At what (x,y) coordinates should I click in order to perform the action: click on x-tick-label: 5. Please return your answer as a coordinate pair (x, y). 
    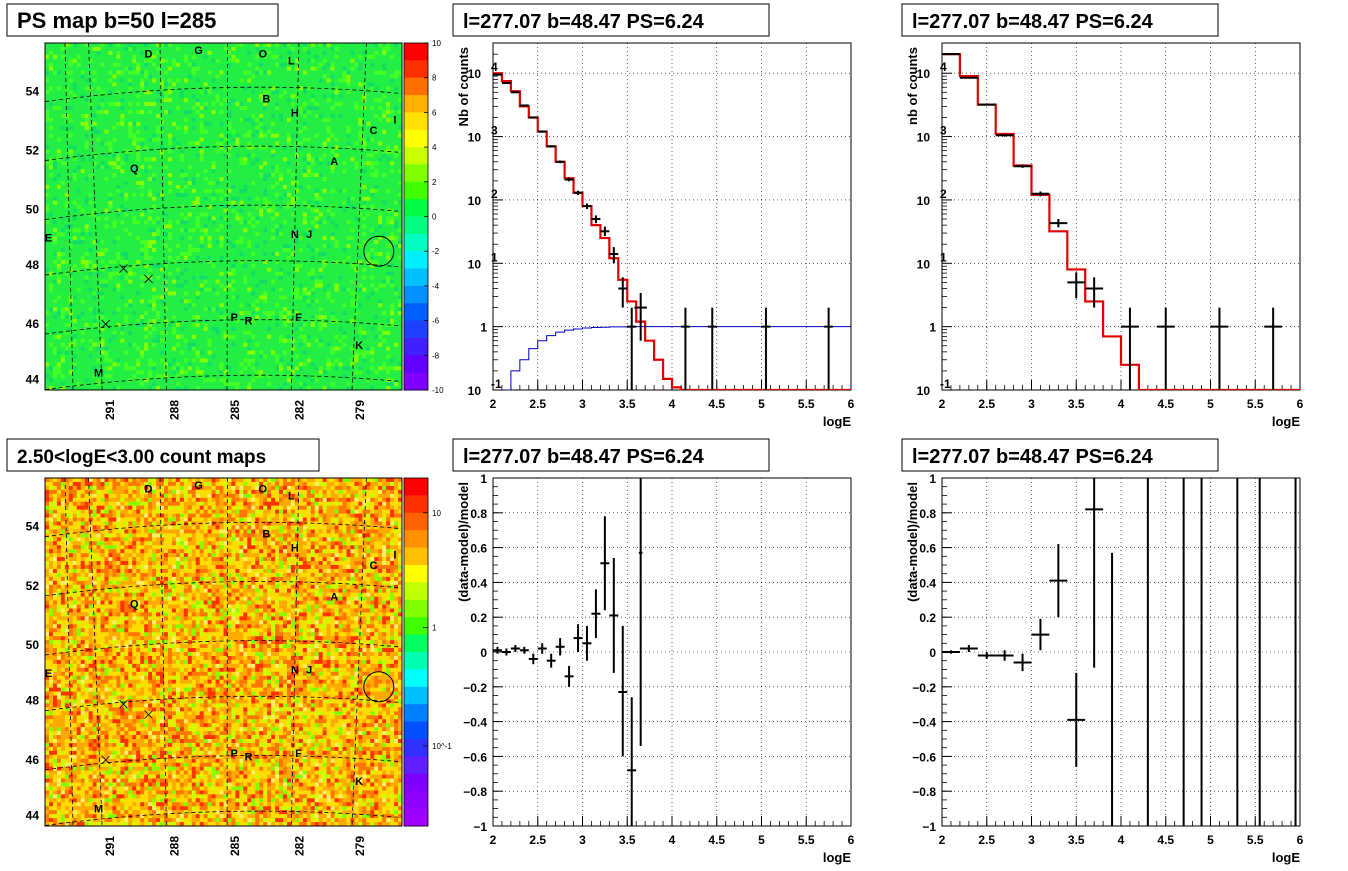
    Looking at the image, I should click on (1210, 840).